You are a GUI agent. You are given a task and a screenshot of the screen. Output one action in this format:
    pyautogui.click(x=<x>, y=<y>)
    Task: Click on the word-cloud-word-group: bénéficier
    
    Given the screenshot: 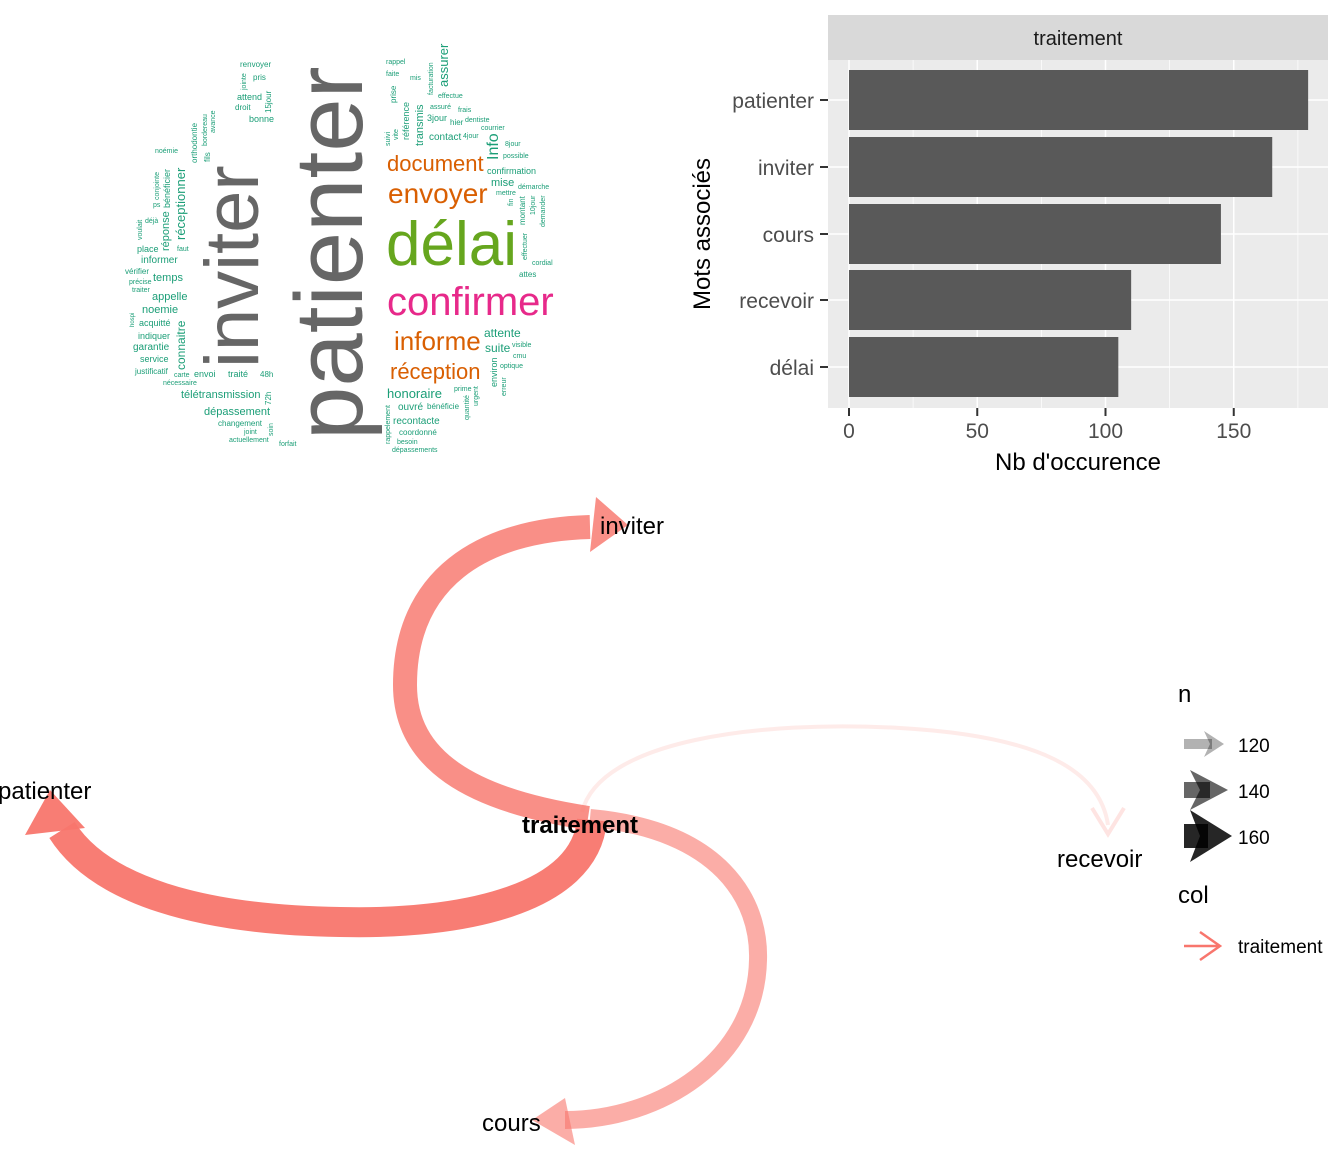 What is the action you would take?
    pyautogui.click(x=167, y=188)
    